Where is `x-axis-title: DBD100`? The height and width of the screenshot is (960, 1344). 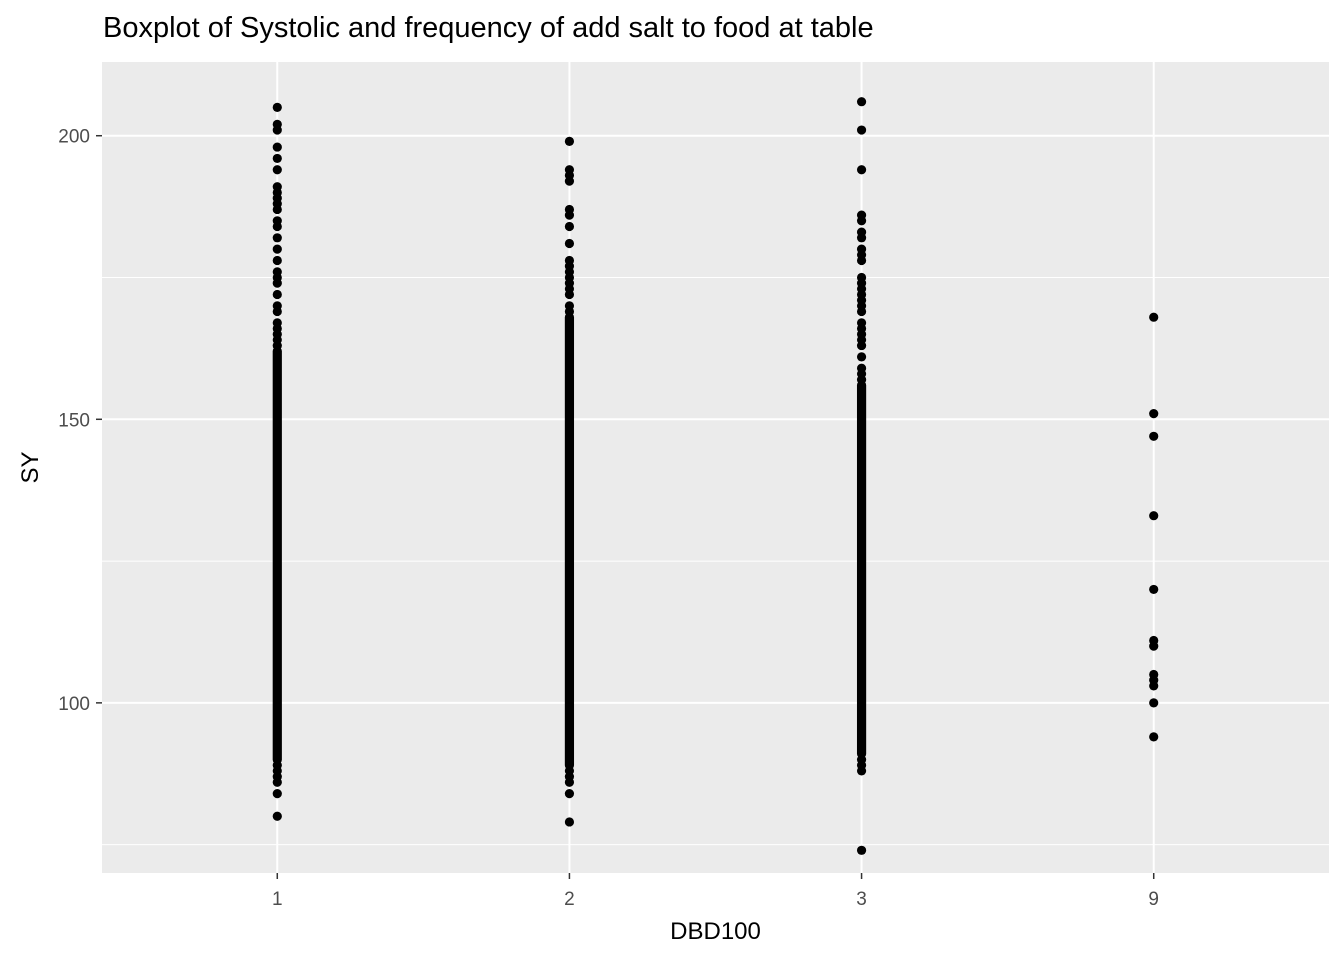
x-axis-title: DBD100 is located at coordinates (715, 931).